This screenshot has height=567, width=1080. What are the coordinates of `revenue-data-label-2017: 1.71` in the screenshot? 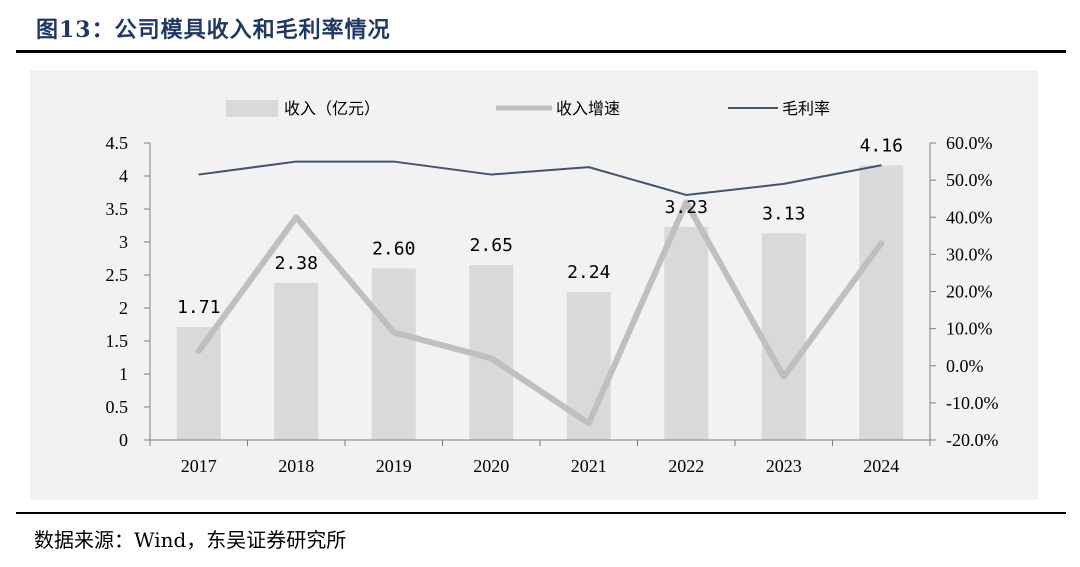 It's located at (198, 307).